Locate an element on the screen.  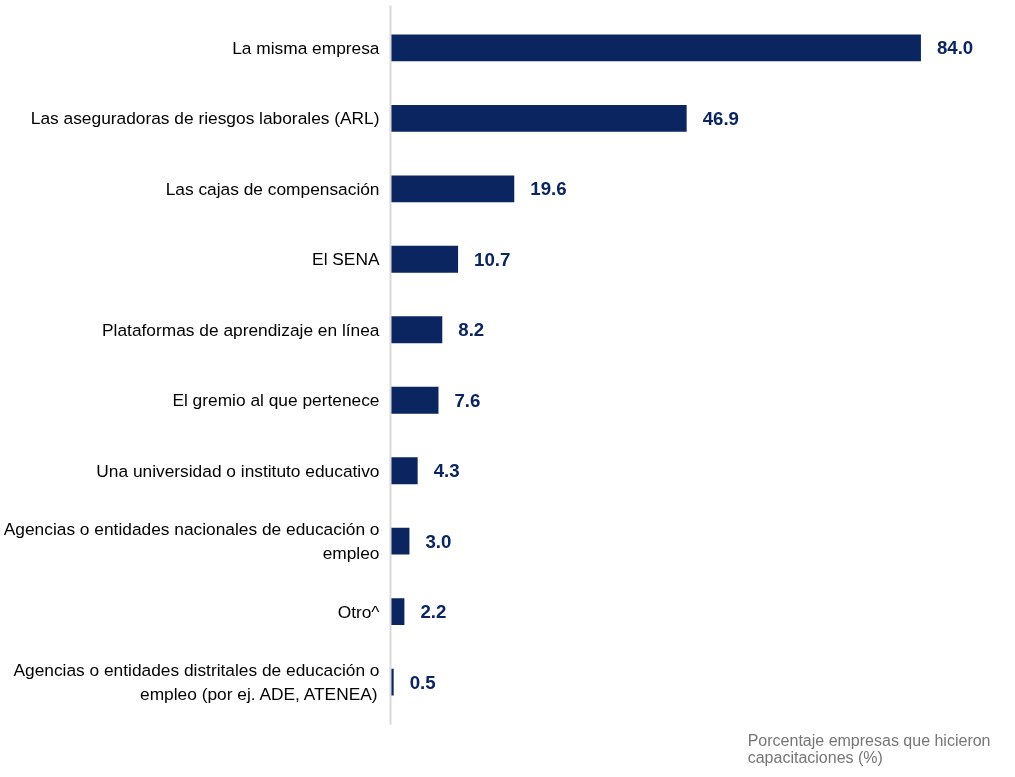
y-tick-label: La misma empresa is located at coordinates (306, 47).